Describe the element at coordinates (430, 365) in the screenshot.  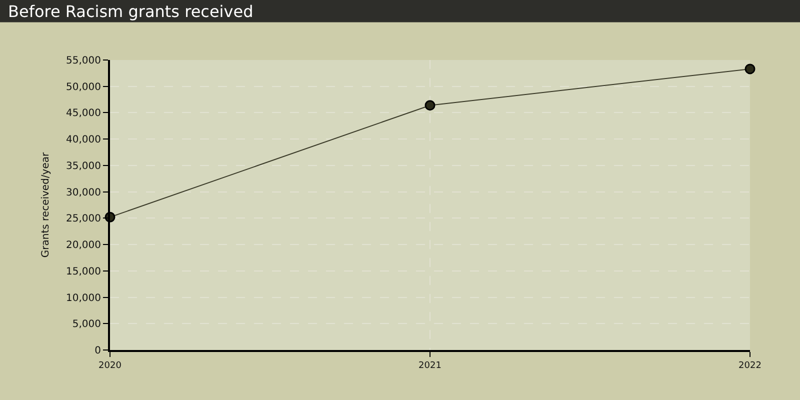
I see `x-tick-label: 2021` at that location.